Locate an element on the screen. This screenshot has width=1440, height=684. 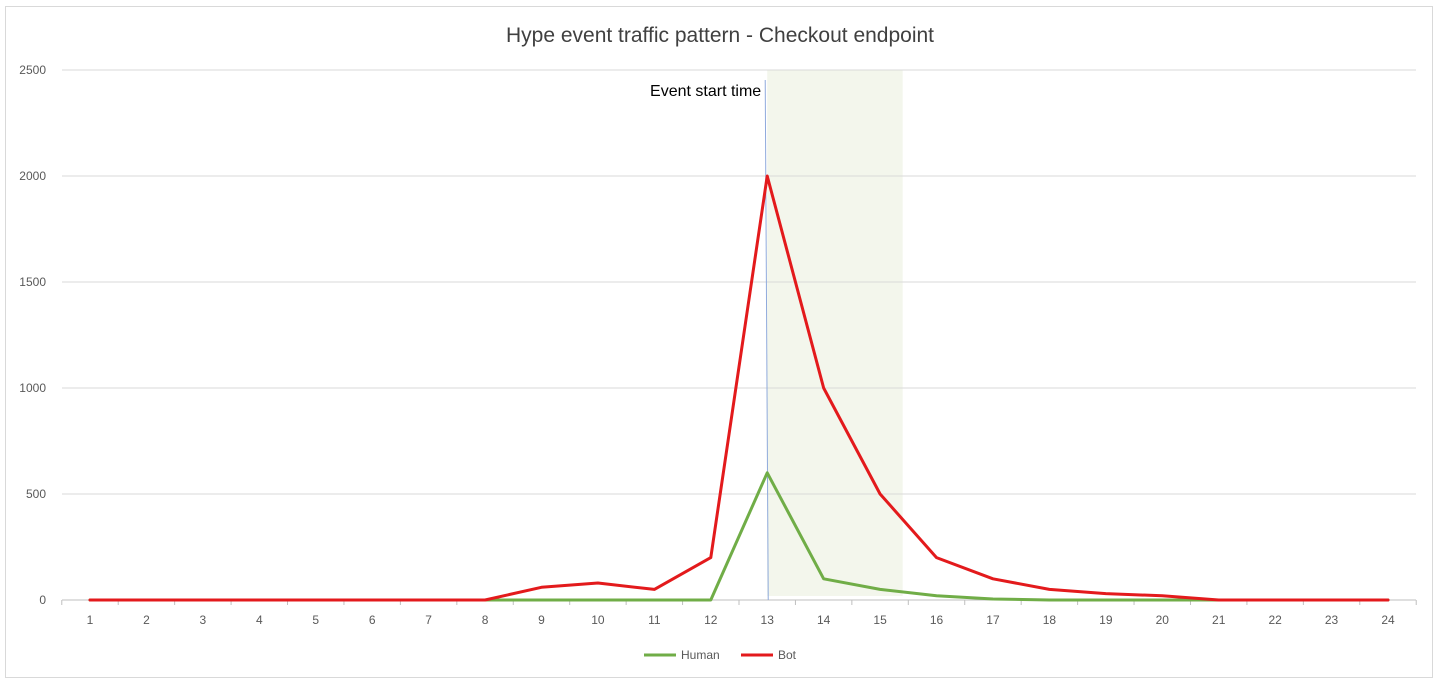
x-tick-label: 19 is located at coordinates (1106, 620).